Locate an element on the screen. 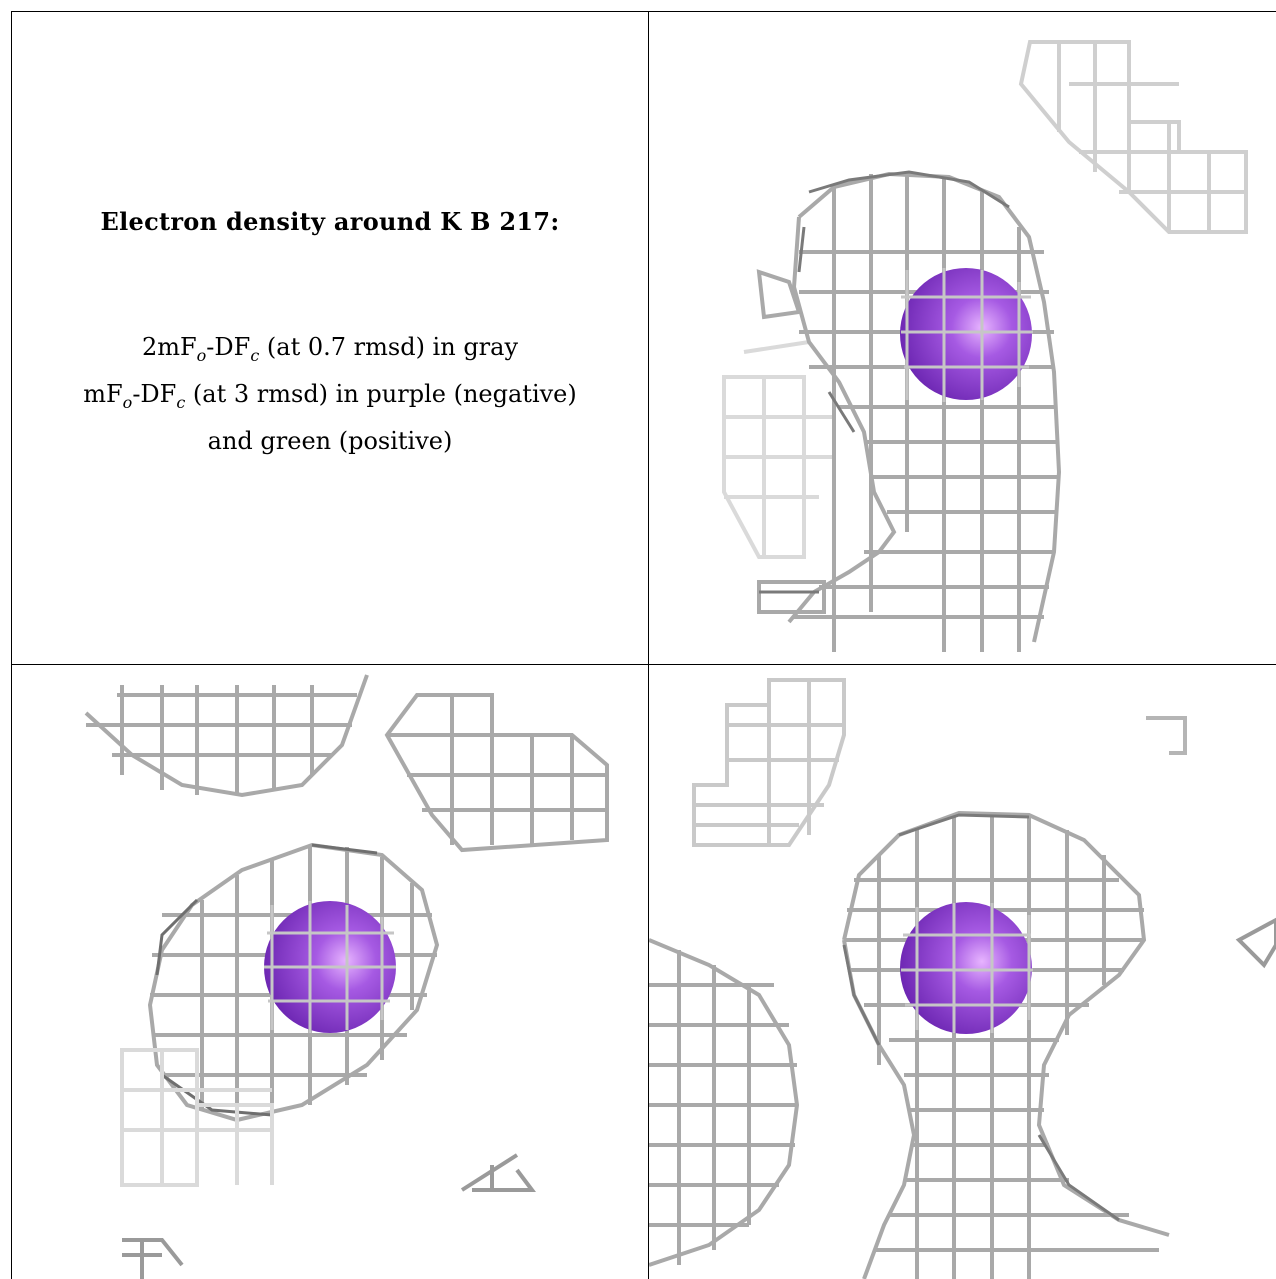 The height and width of the screenshot is (1279, 1276). mesh-main-head-2-dark is located at coordinates (981, 1017).